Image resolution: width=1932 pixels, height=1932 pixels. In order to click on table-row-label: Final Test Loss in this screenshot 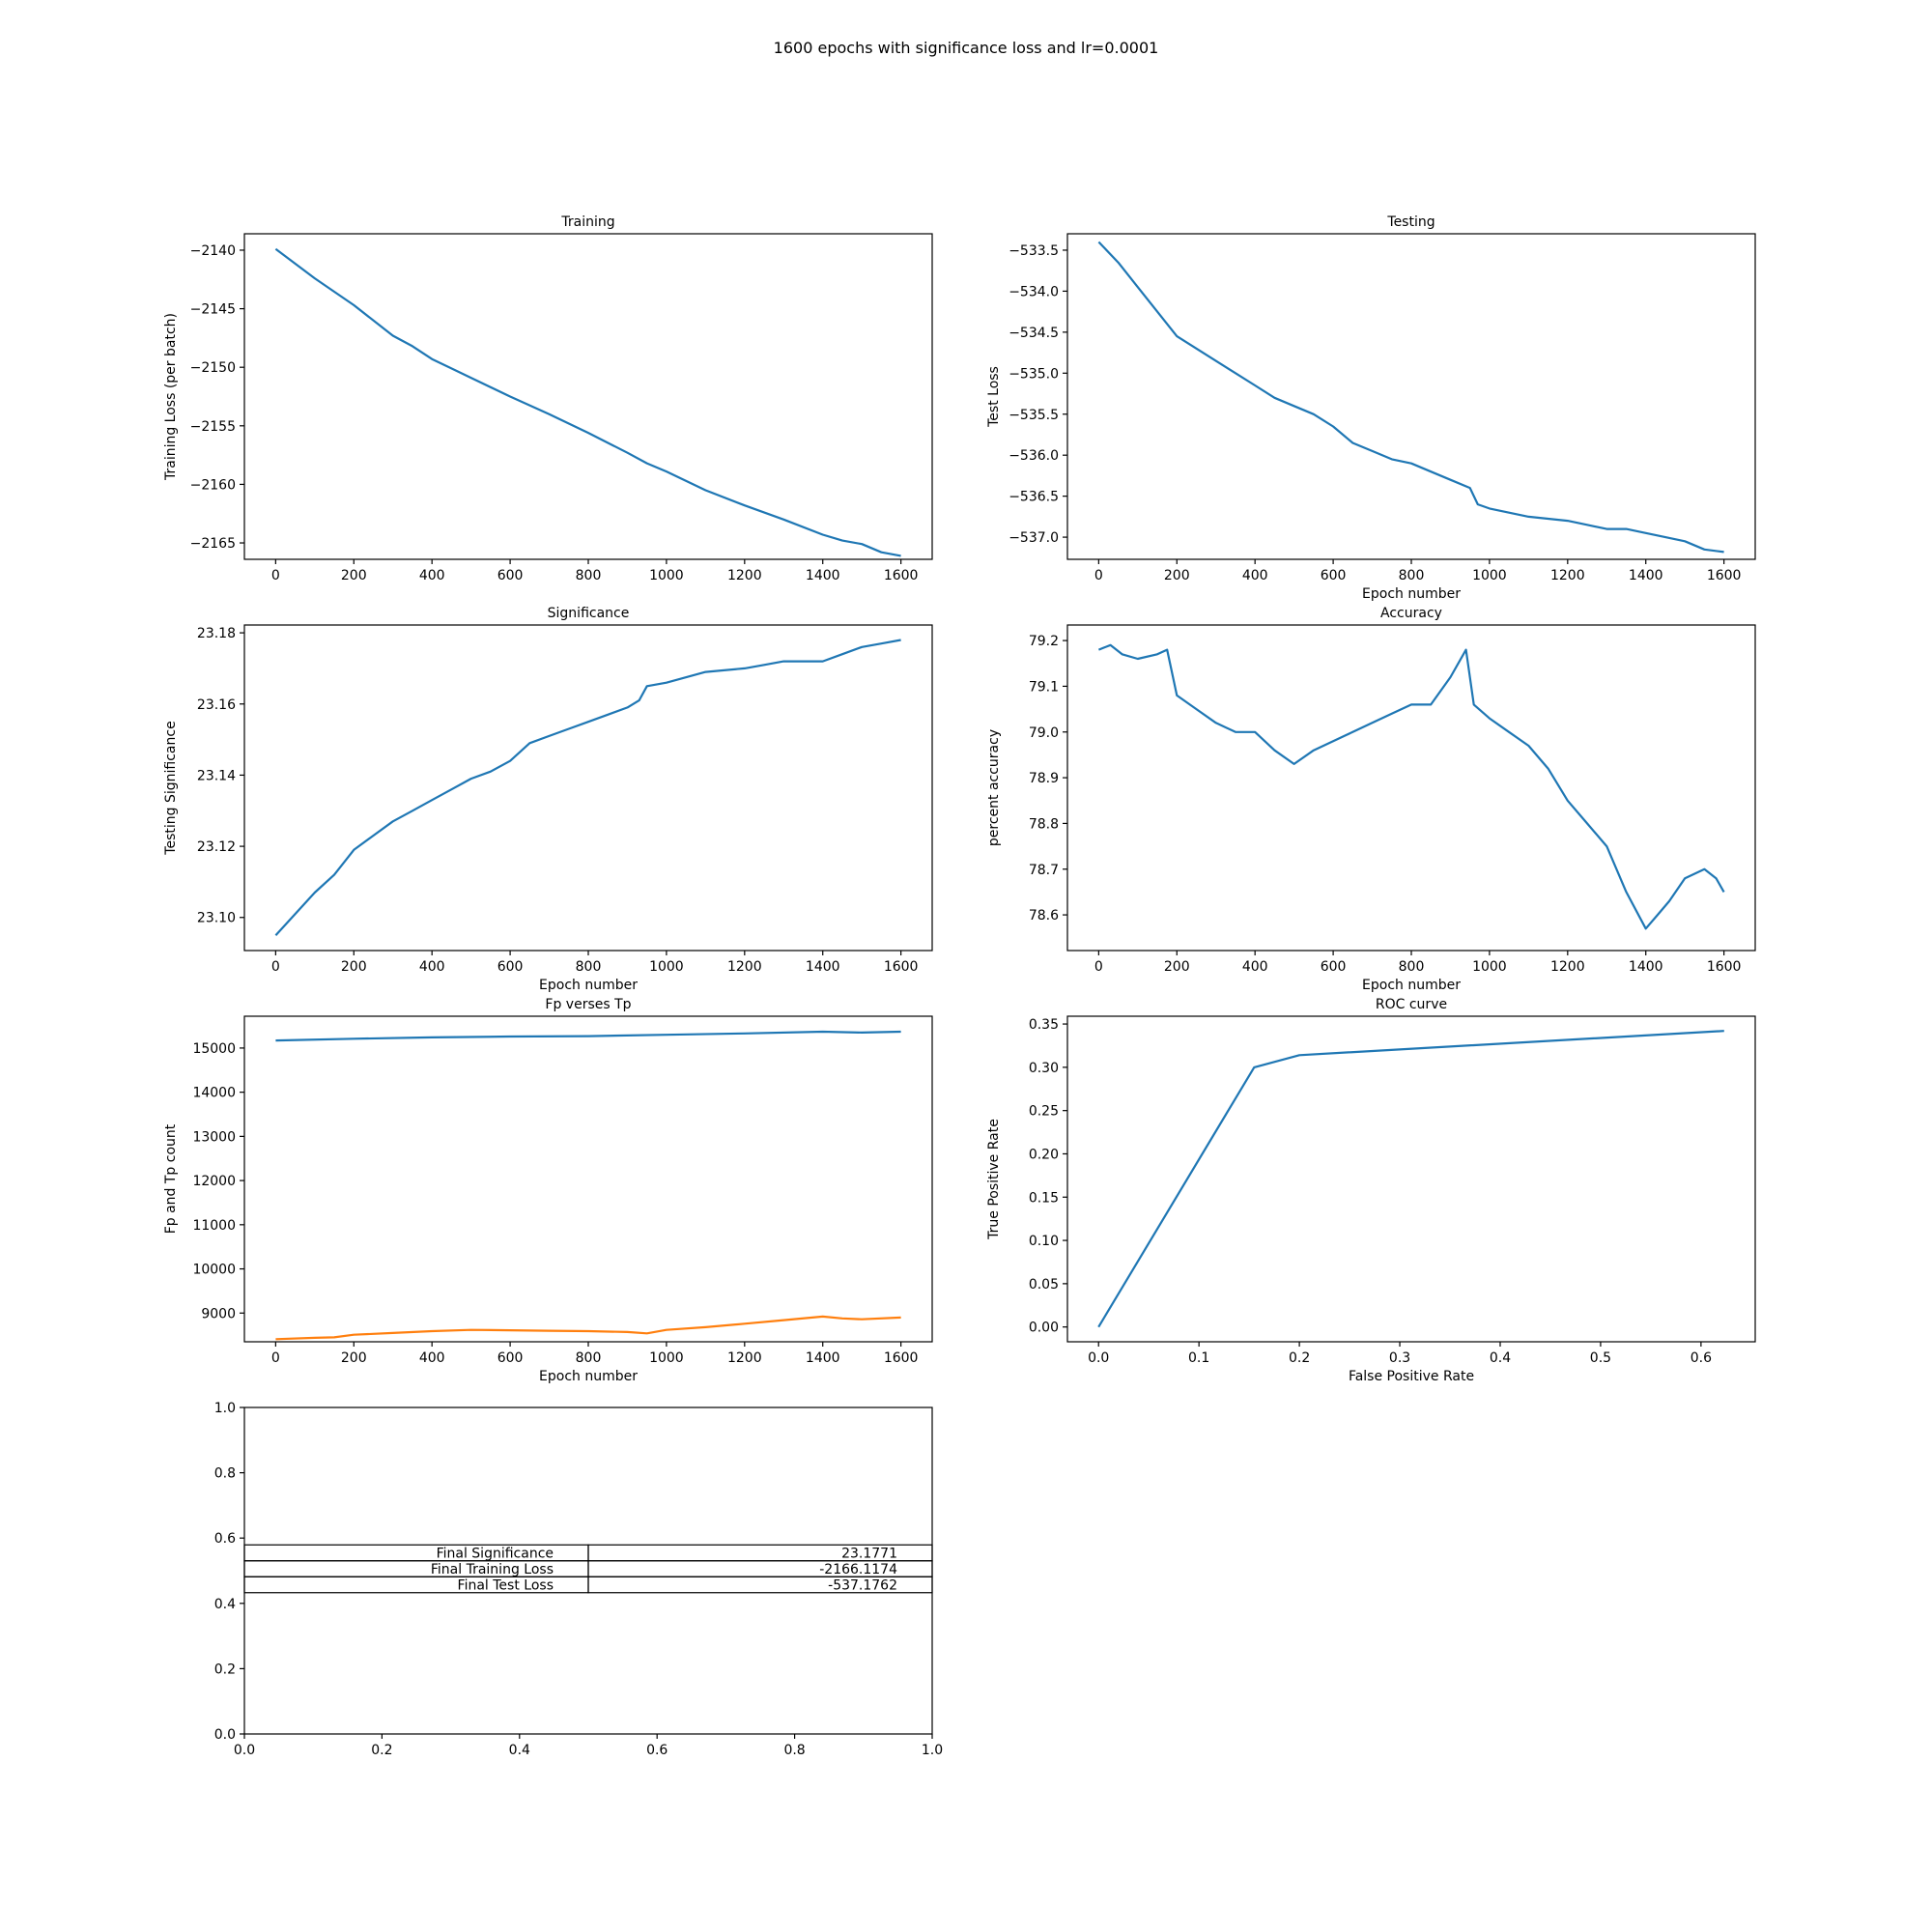, I will do `click(506, 1585)`.